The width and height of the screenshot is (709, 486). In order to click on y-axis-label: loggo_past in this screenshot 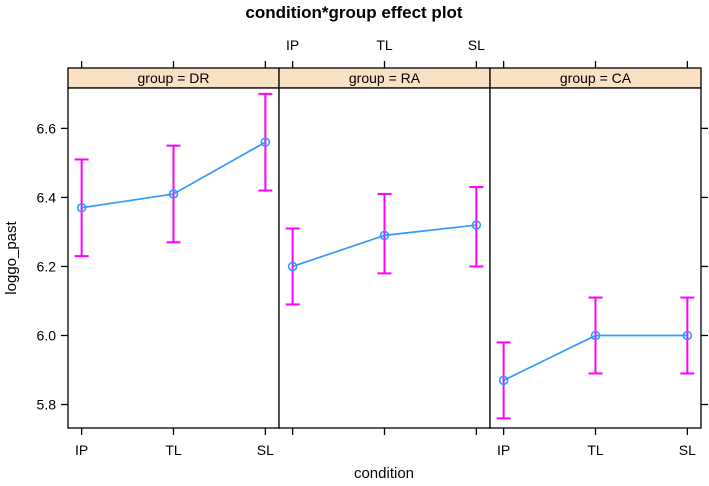, I will do `click(11, 257)`.